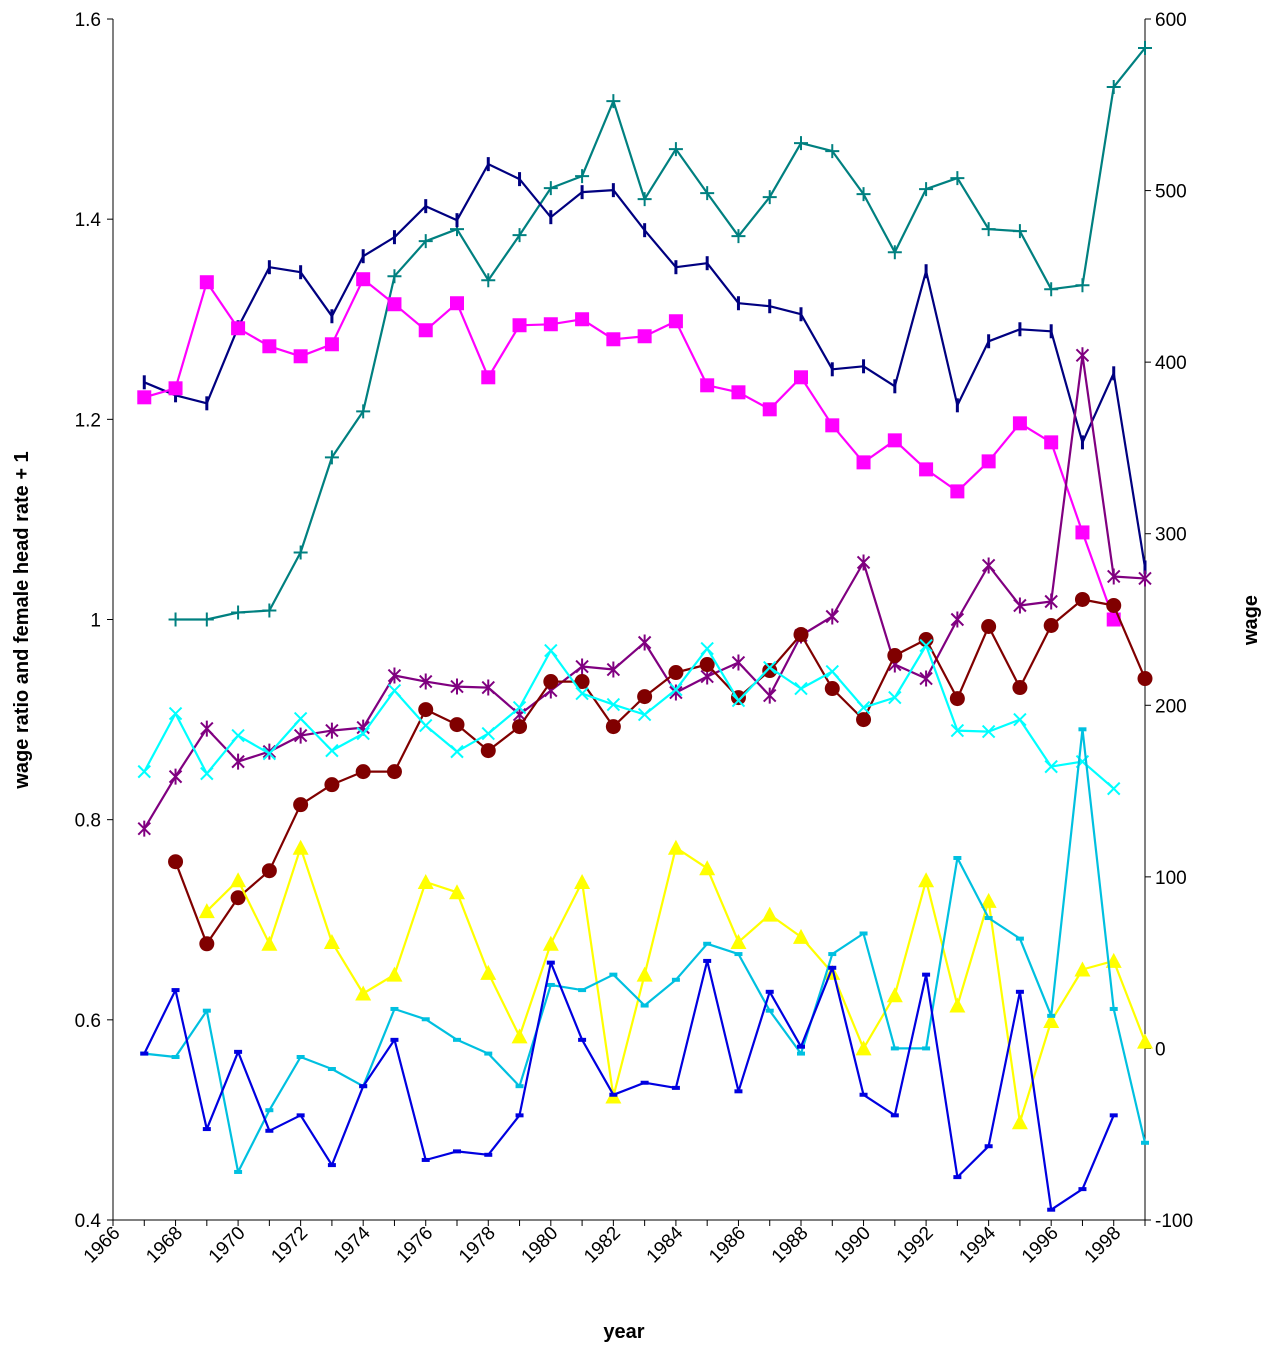  I want to click on x-tick-label: 1968, so click(164, 1245).